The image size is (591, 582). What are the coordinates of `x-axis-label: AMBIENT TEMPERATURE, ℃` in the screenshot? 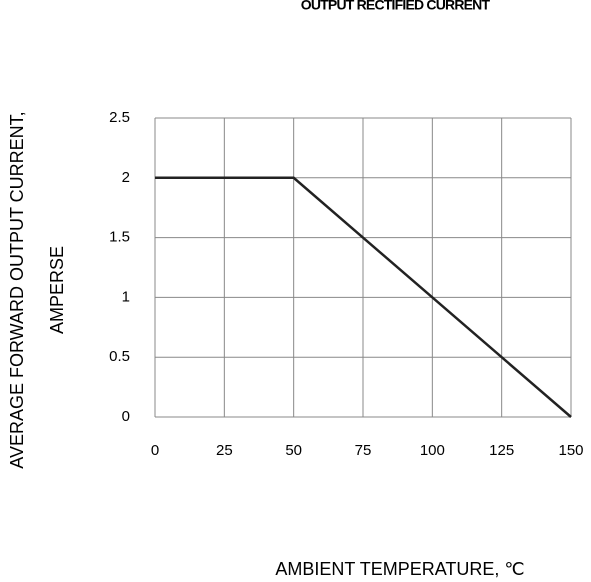 It's located at (399, 569).